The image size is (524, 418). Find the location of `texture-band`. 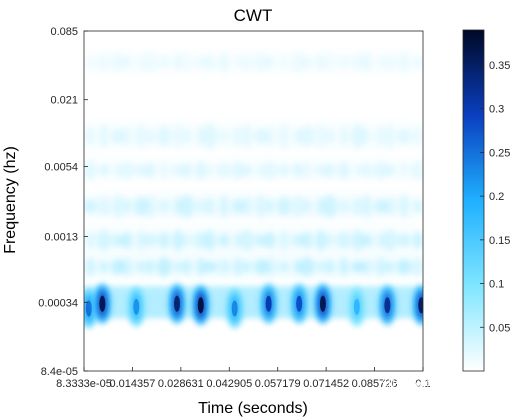

texture-band is located at coordinates (253, 170).